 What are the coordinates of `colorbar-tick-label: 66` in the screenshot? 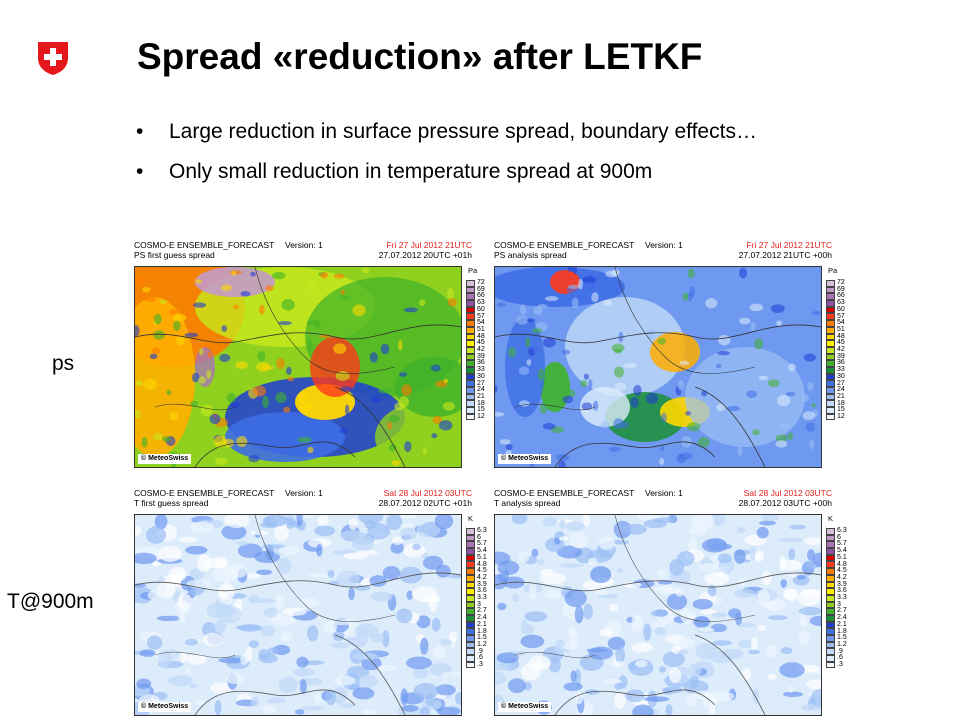 It's located at (481, 296).